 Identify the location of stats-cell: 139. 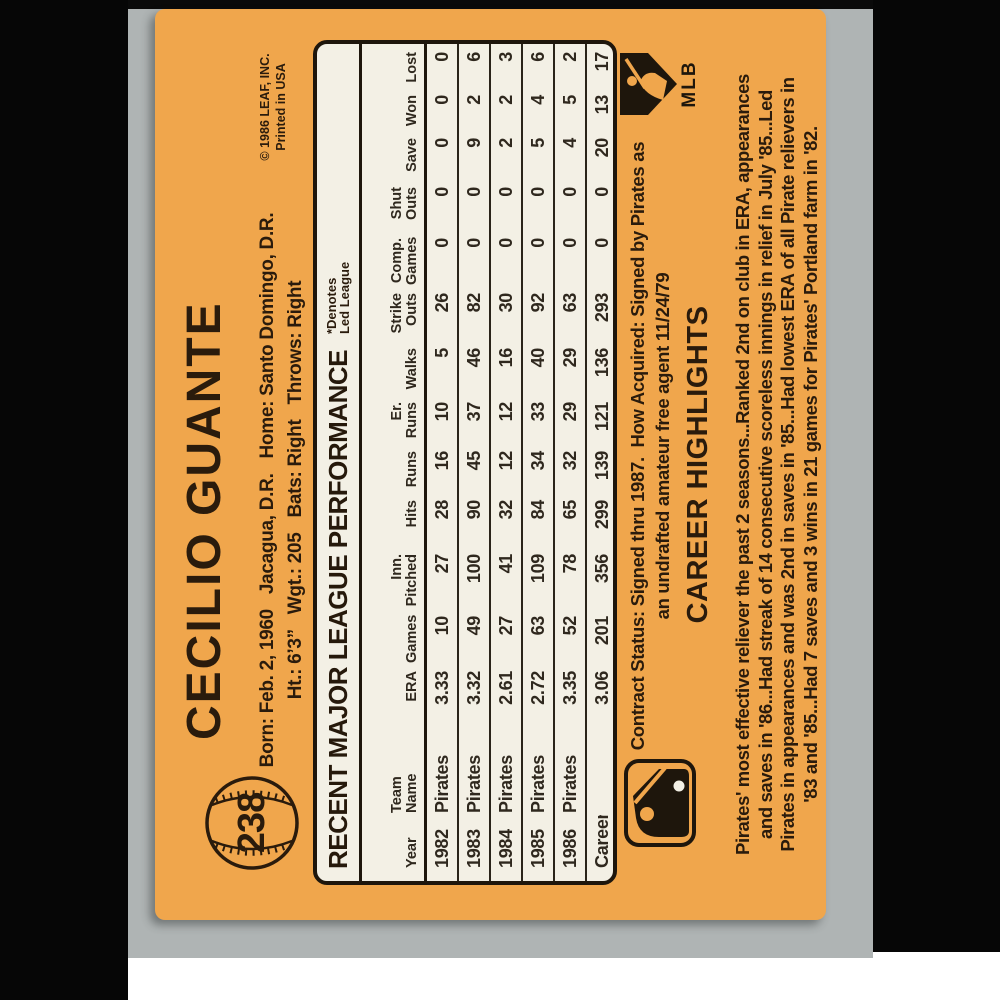
(601, 466).